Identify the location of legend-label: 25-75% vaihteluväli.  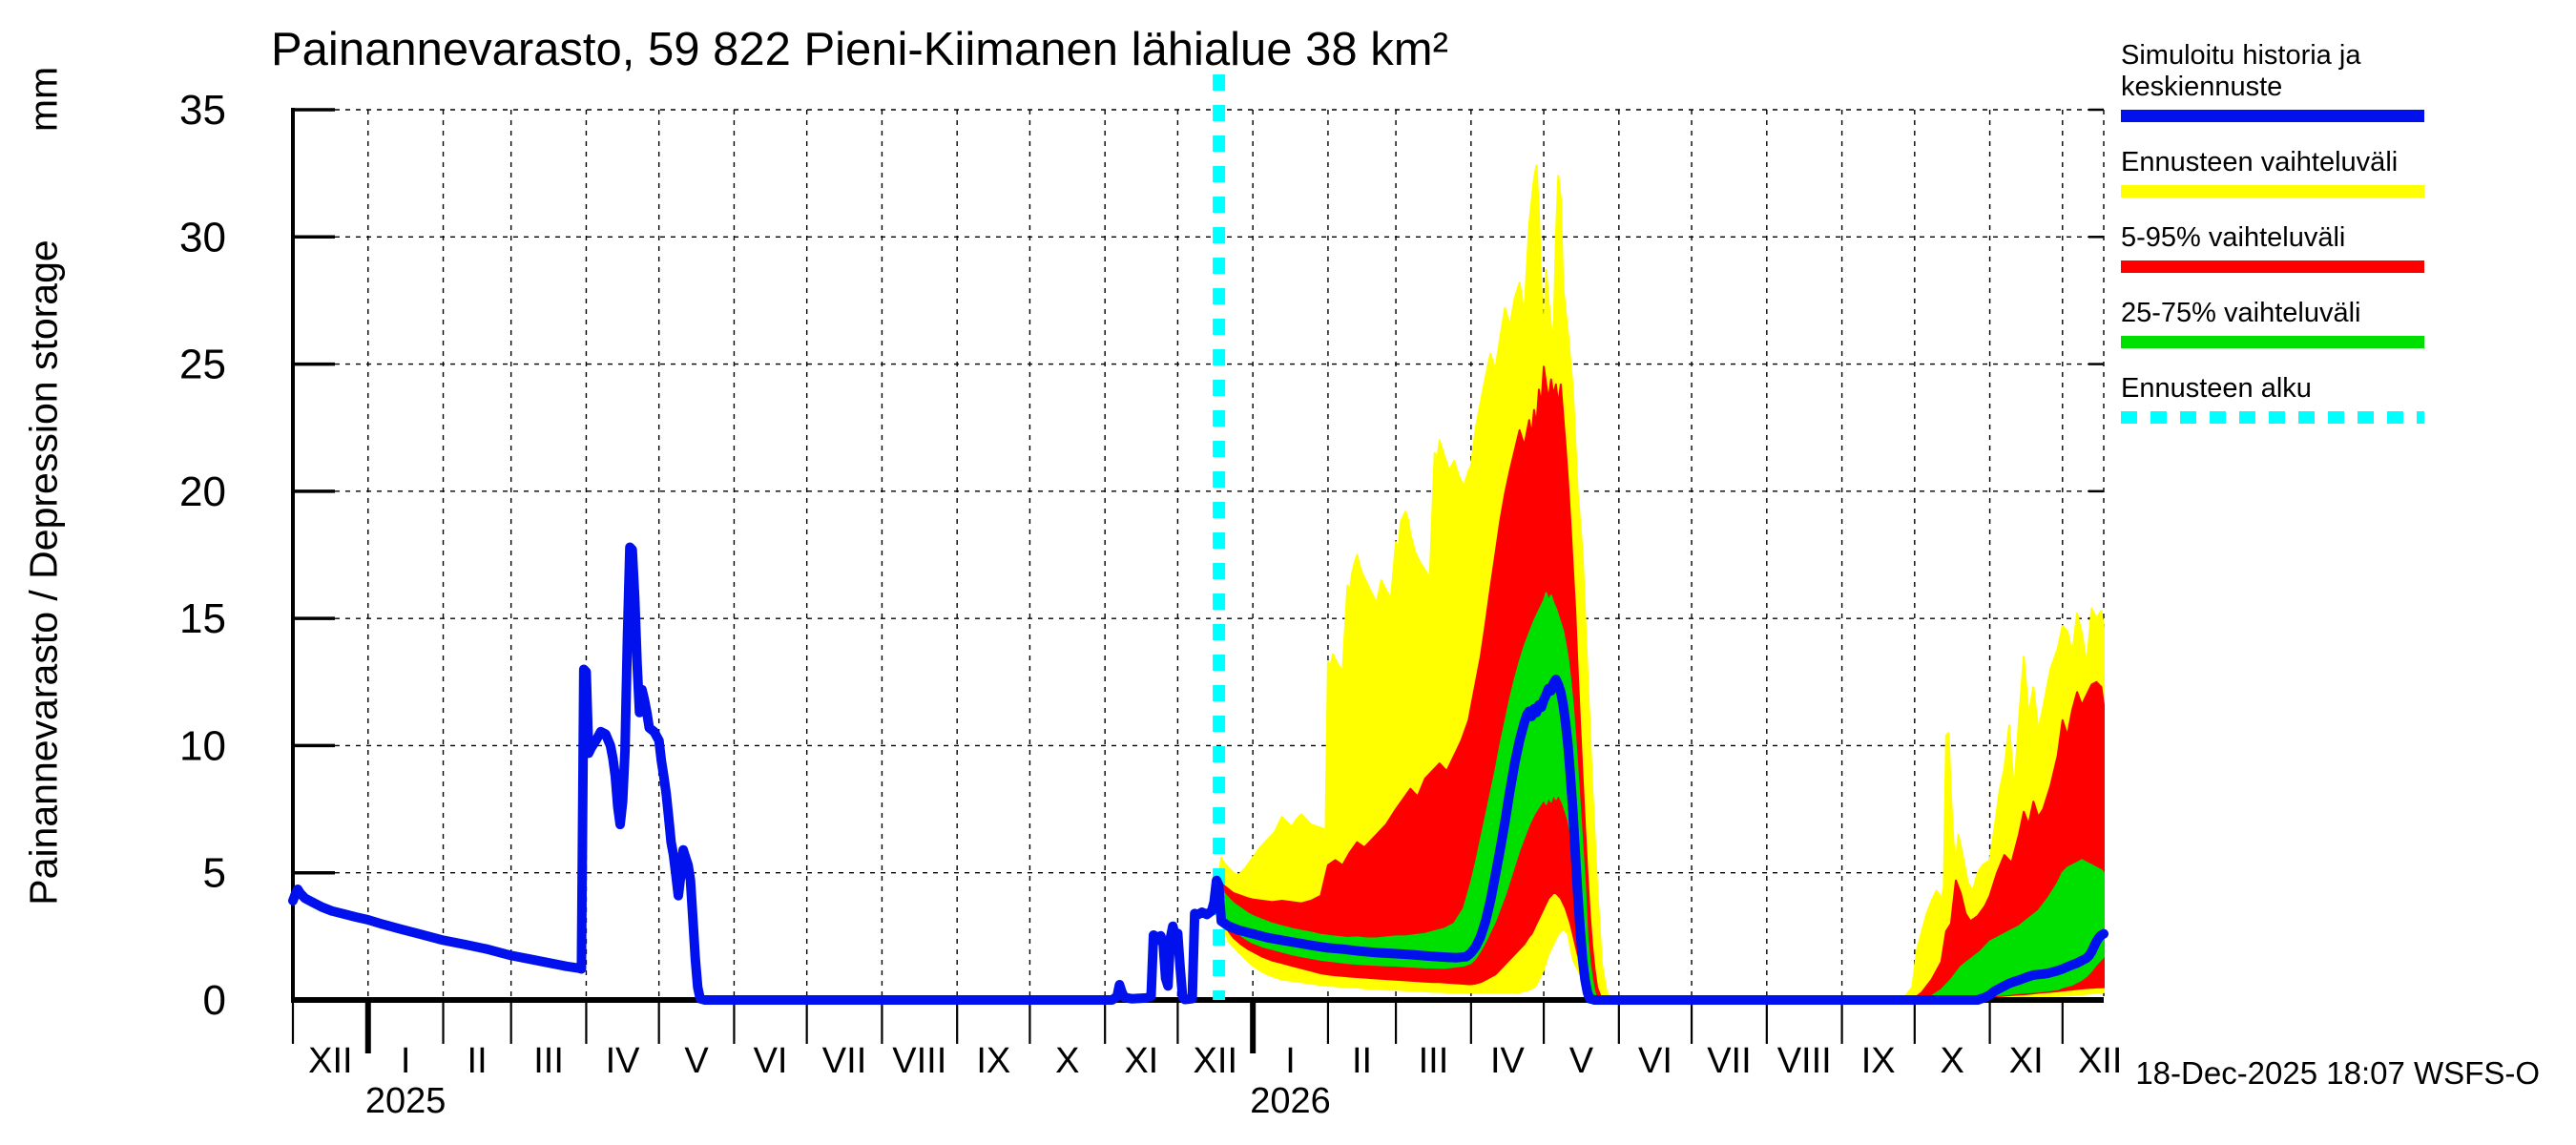
(2241, 313).